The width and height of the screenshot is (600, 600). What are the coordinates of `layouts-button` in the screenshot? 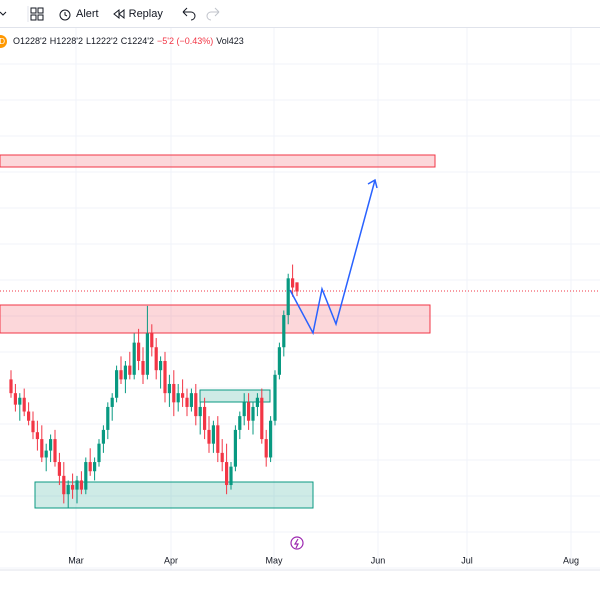 It's located at (37, 14).